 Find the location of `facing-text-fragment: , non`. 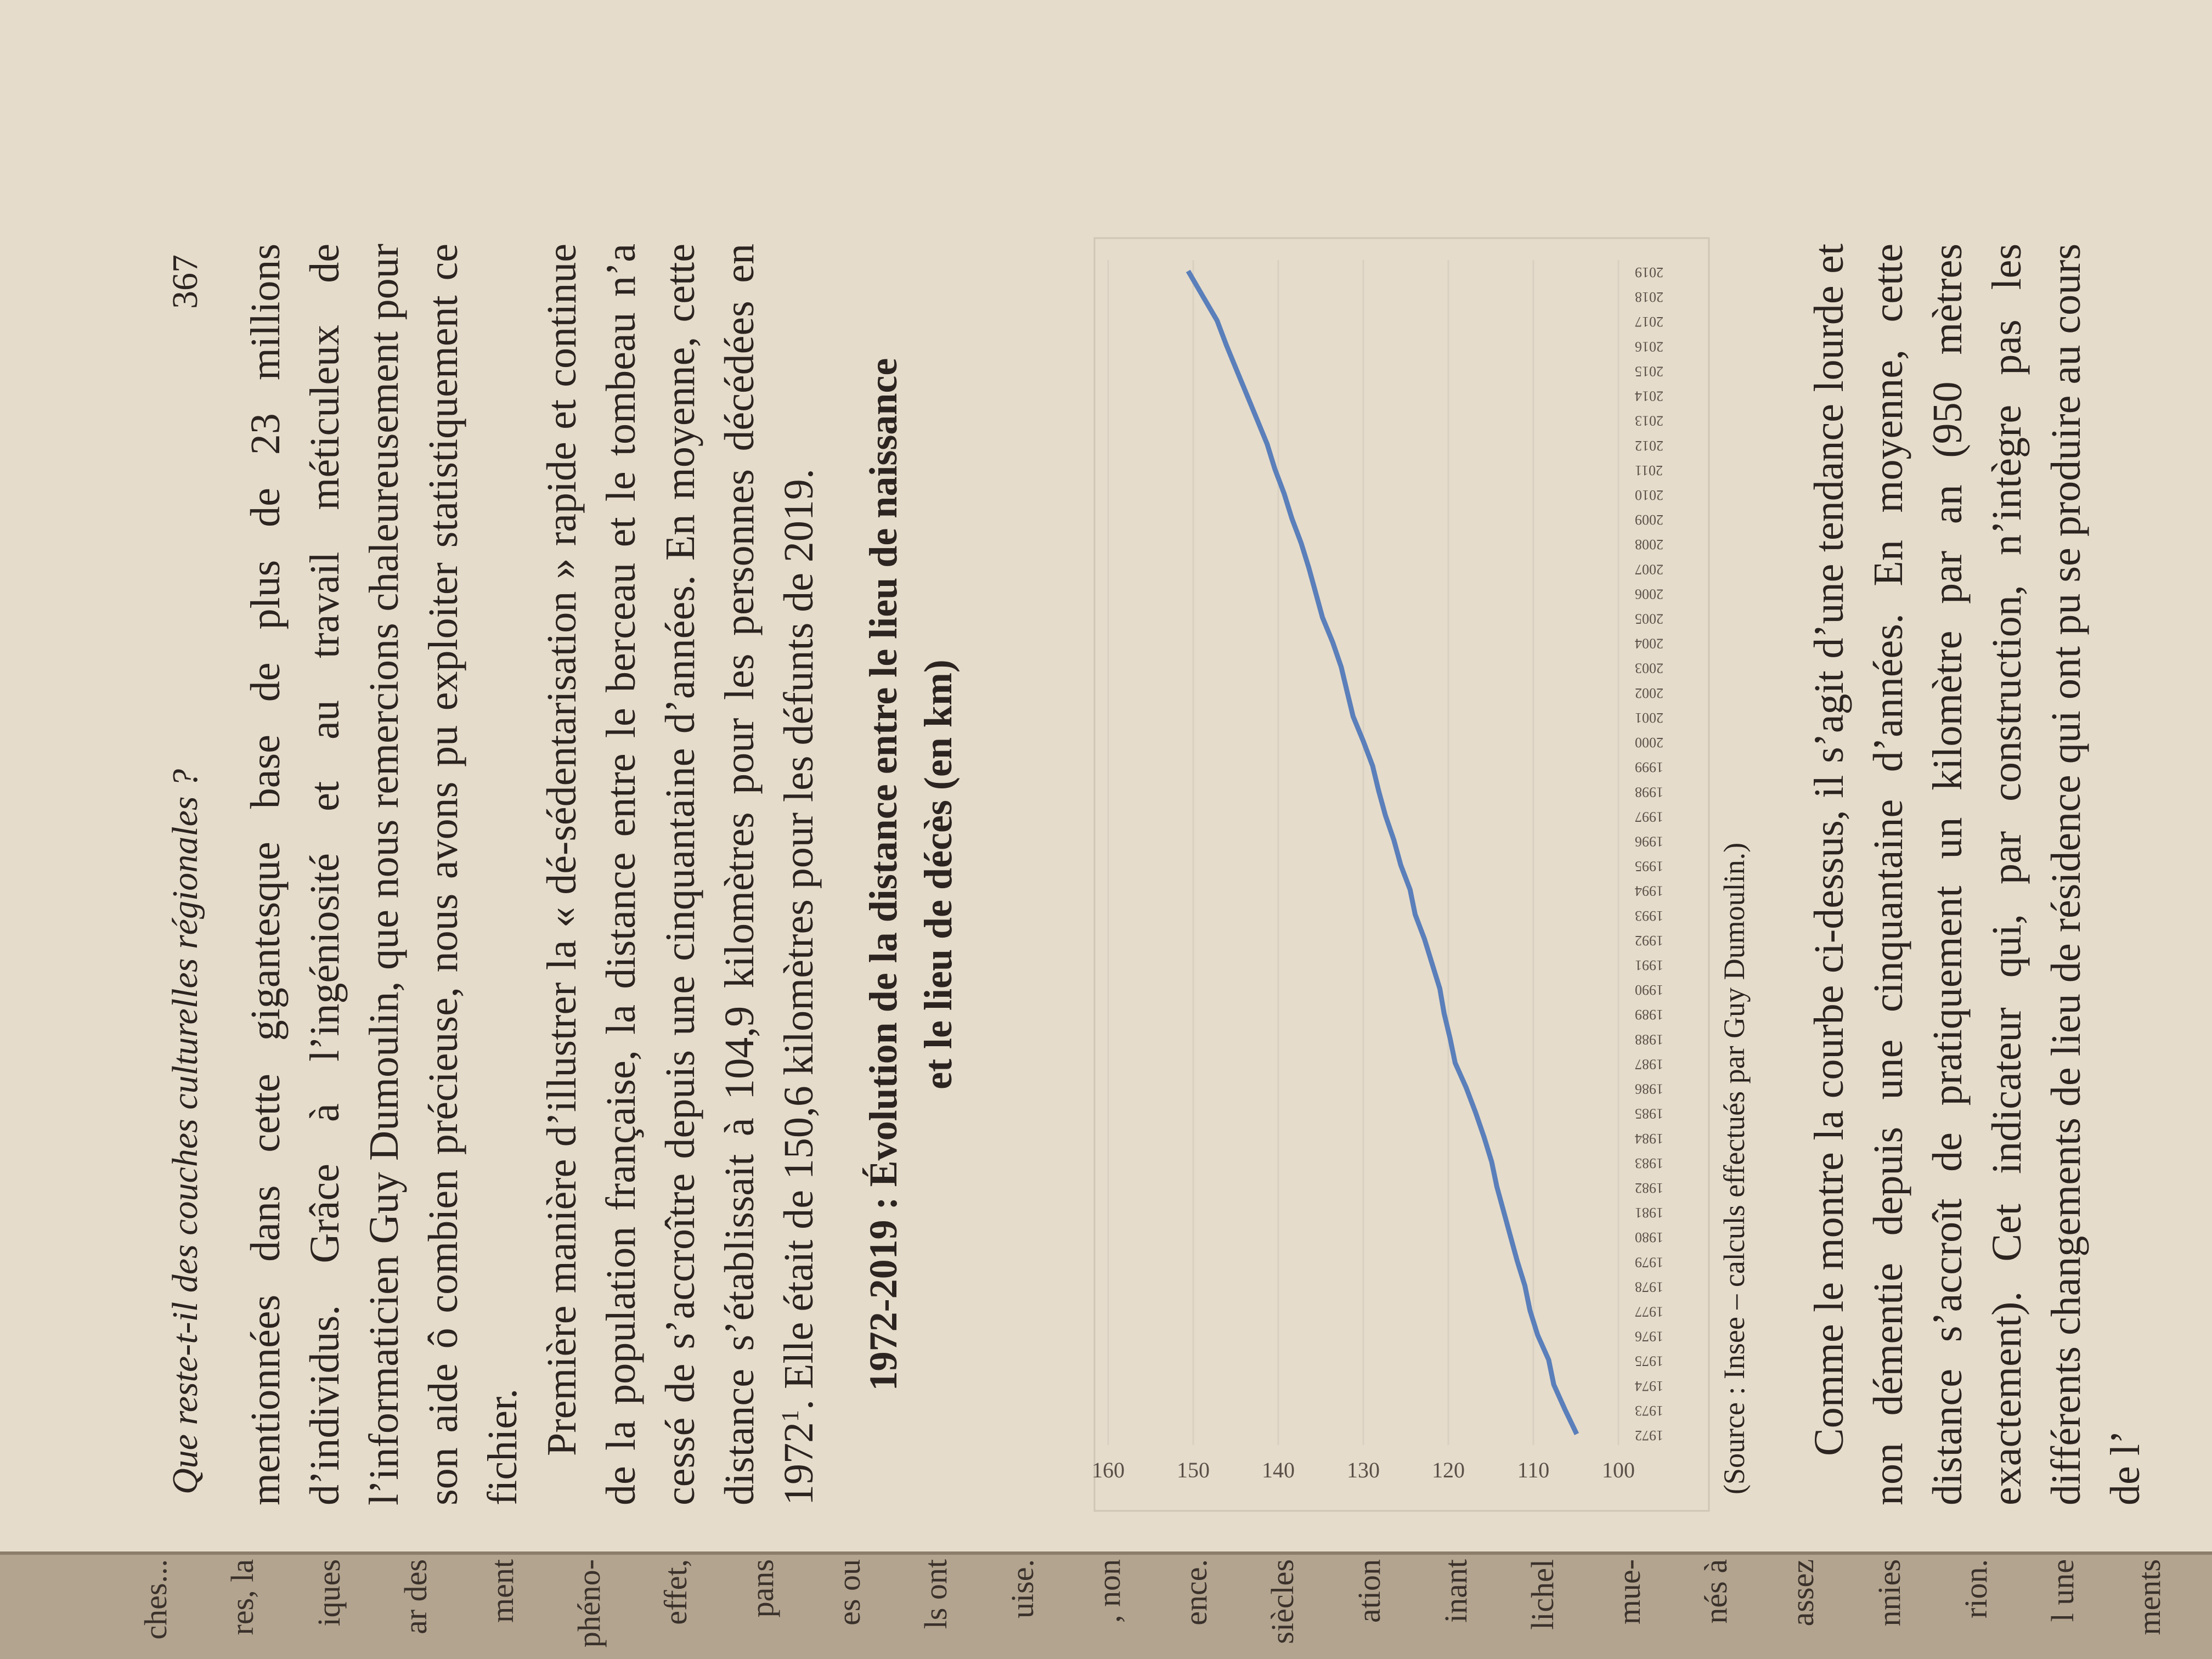

facing-text-fragment: , non is located at coordinates (1109, 1591).